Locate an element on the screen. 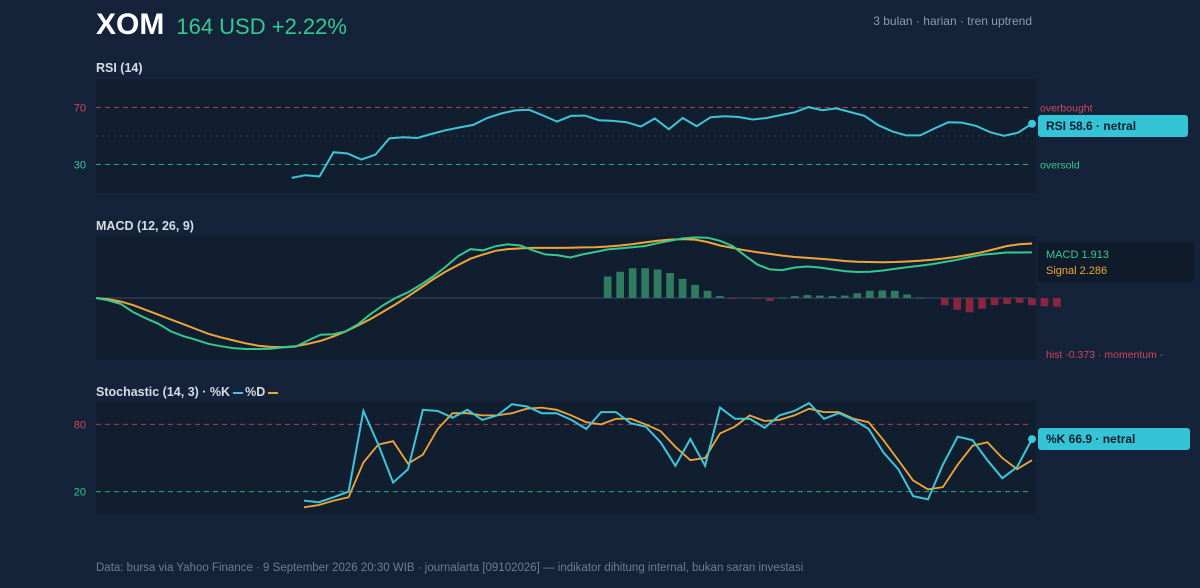  hist-value-label: hist -0.373 · momentum - is located at coordinates (1105, 355).